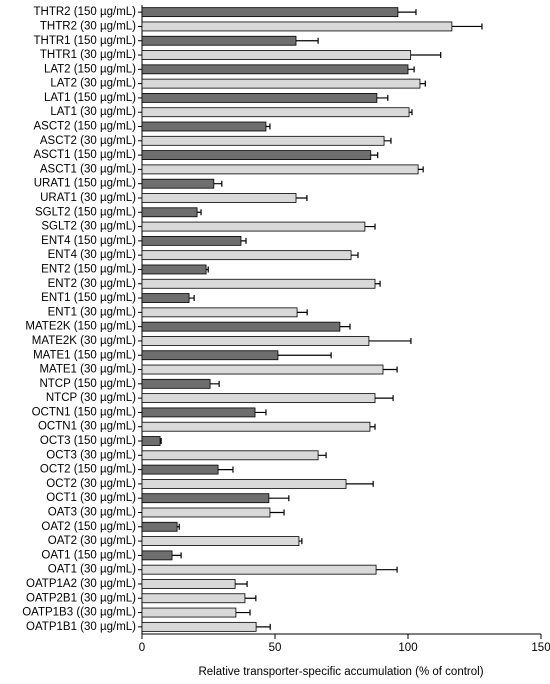 This screenshot has height=684, width=550. I want to click on y-tick-label: ENT4 (30 µg/mL), so click(92, 255).